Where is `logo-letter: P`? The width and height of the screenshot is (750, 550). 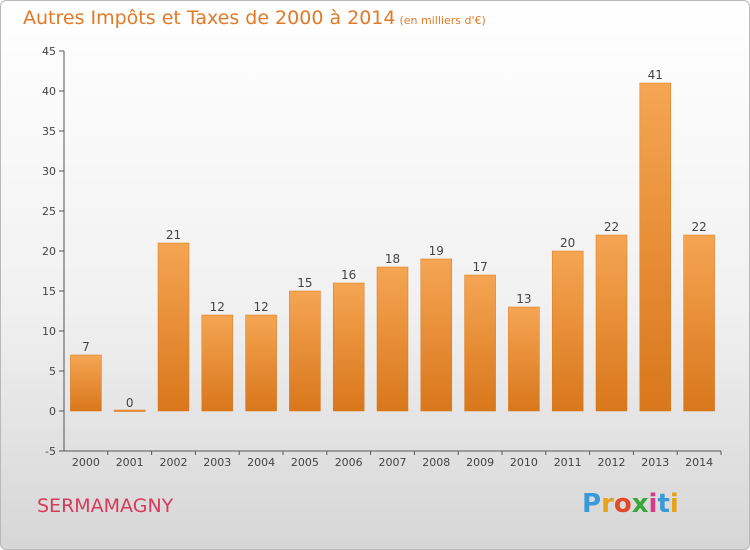
logo-letter: P is located at coordinates (592, 504).